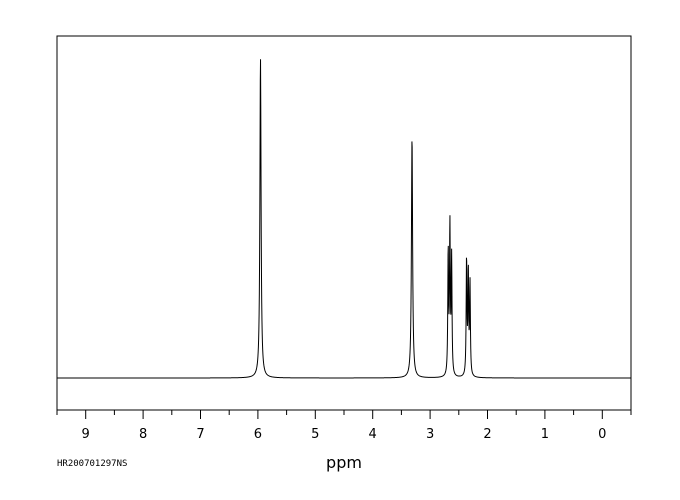  I want to click on tick-label: 1, so click(545, 434).